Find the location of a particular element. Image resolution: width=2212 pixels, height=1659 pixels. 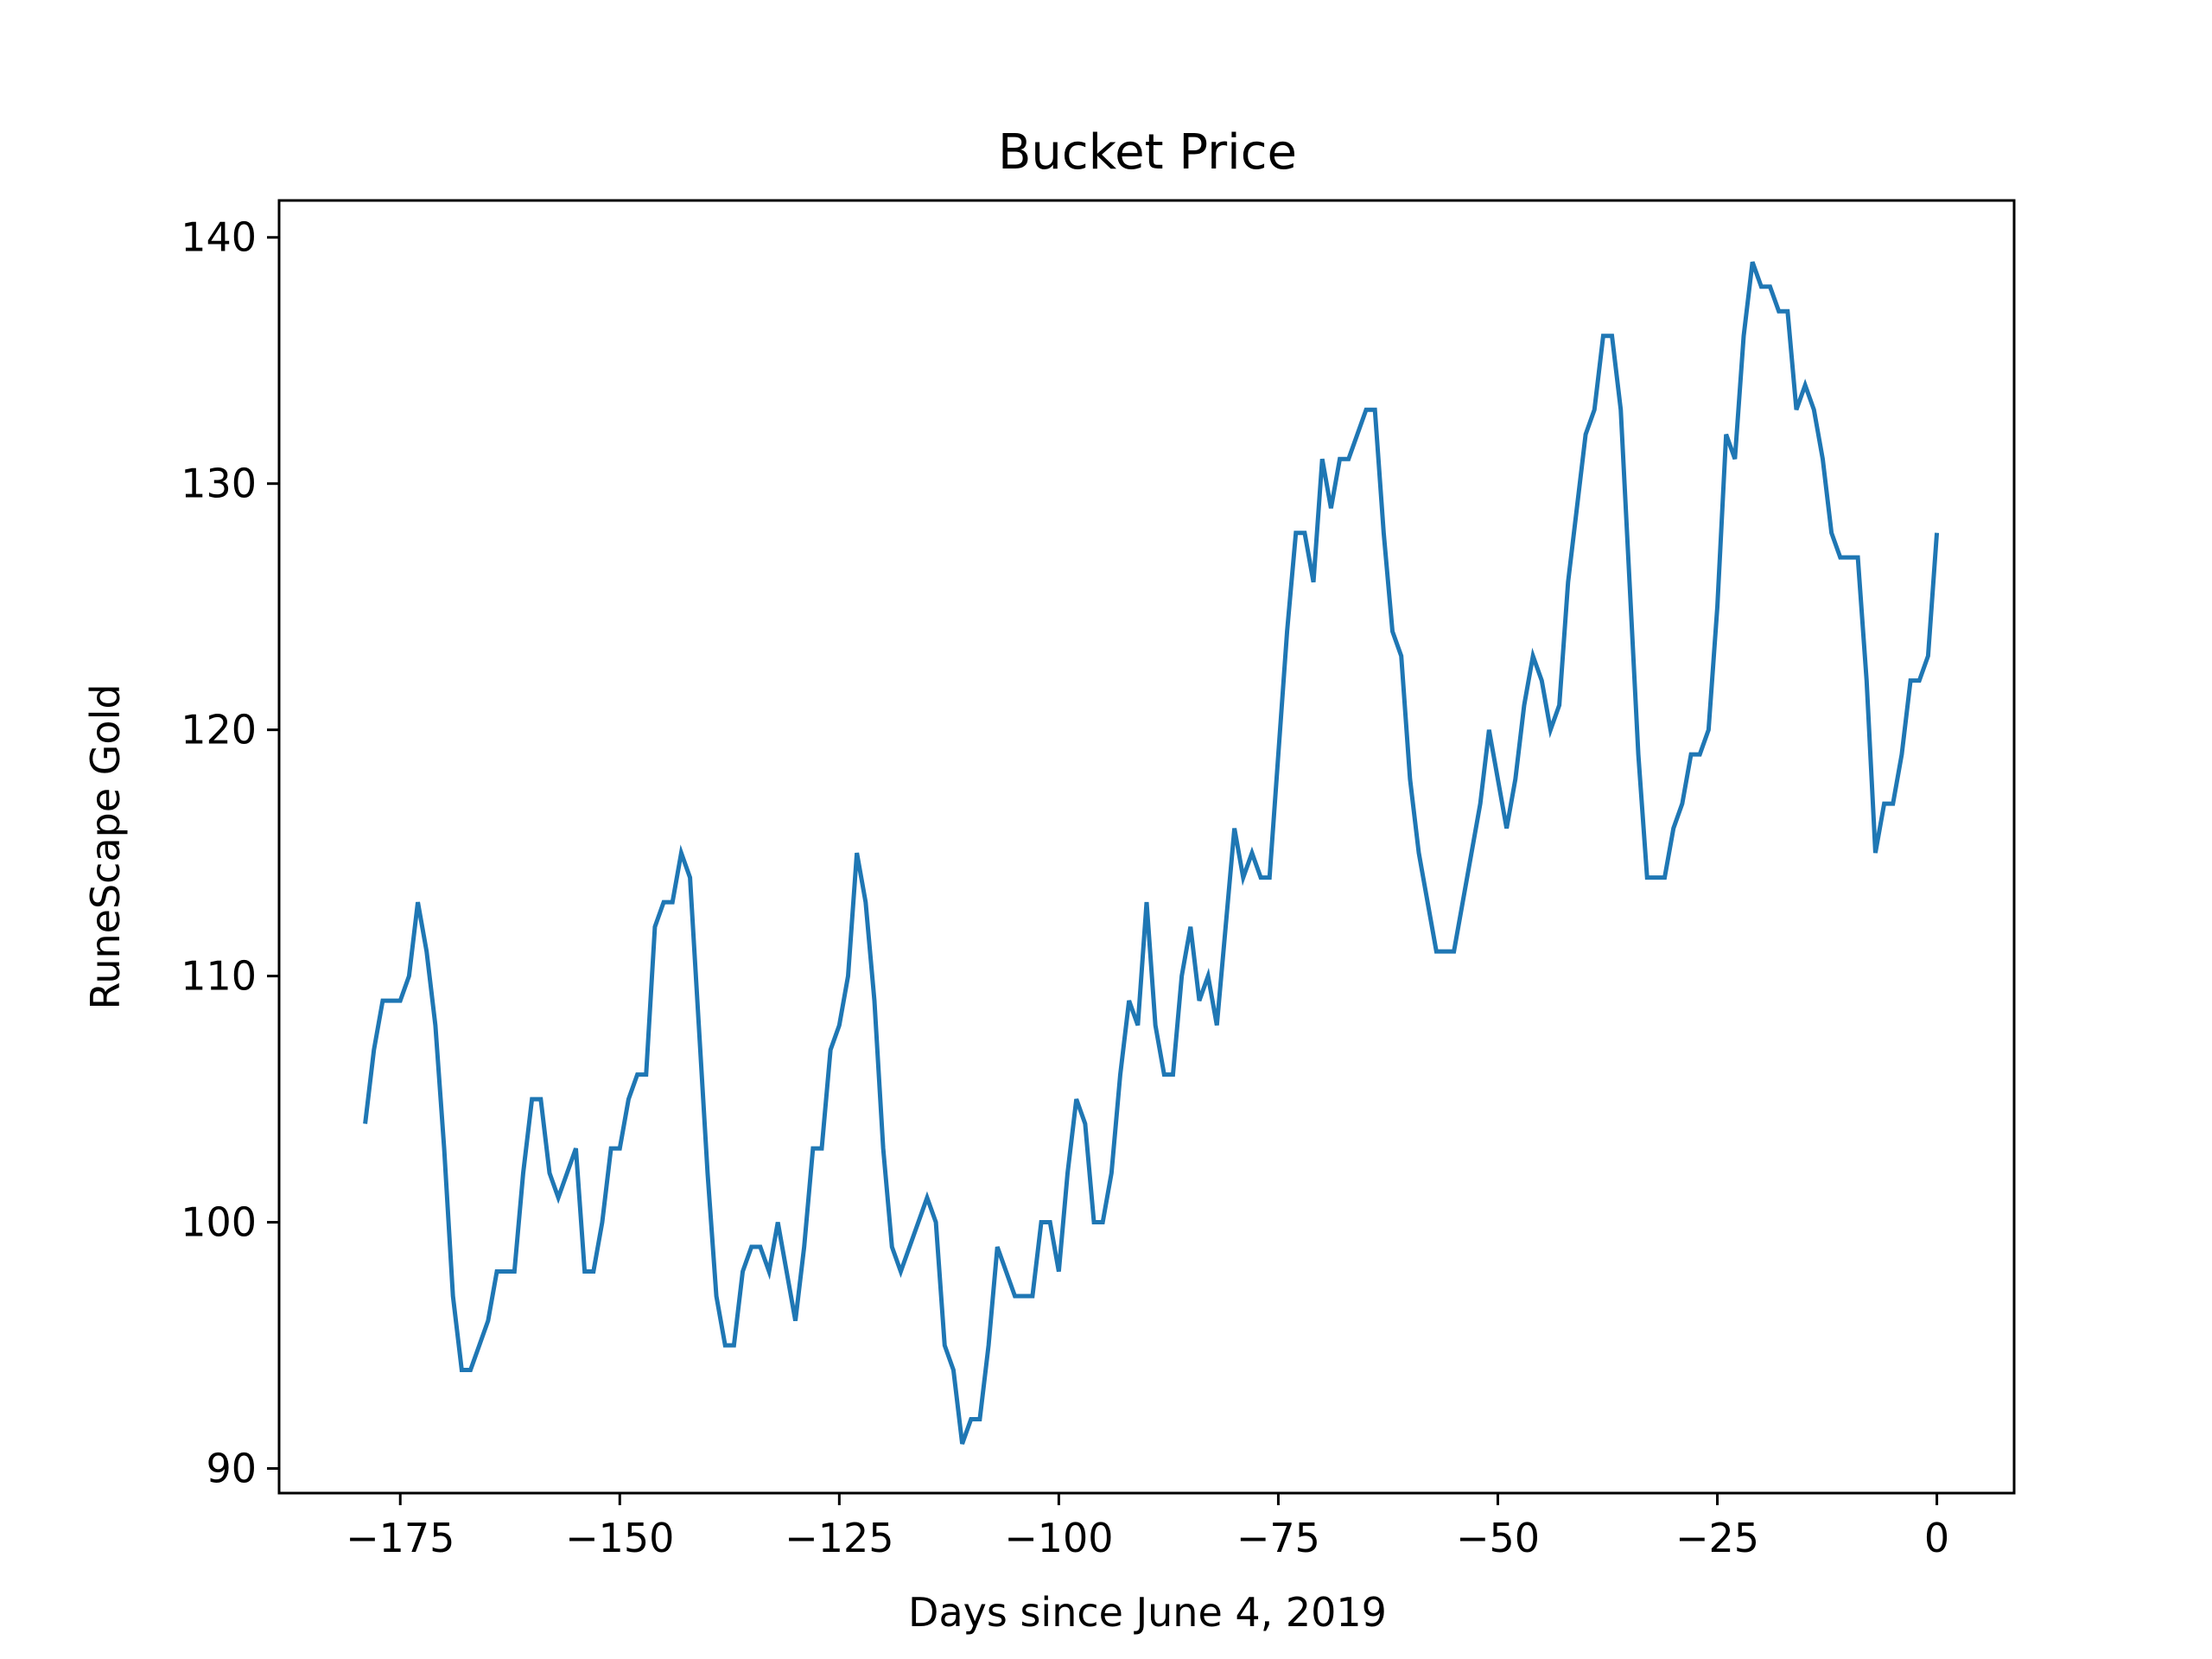

y-tick-label: 110 is located at coordinates (219, 976).